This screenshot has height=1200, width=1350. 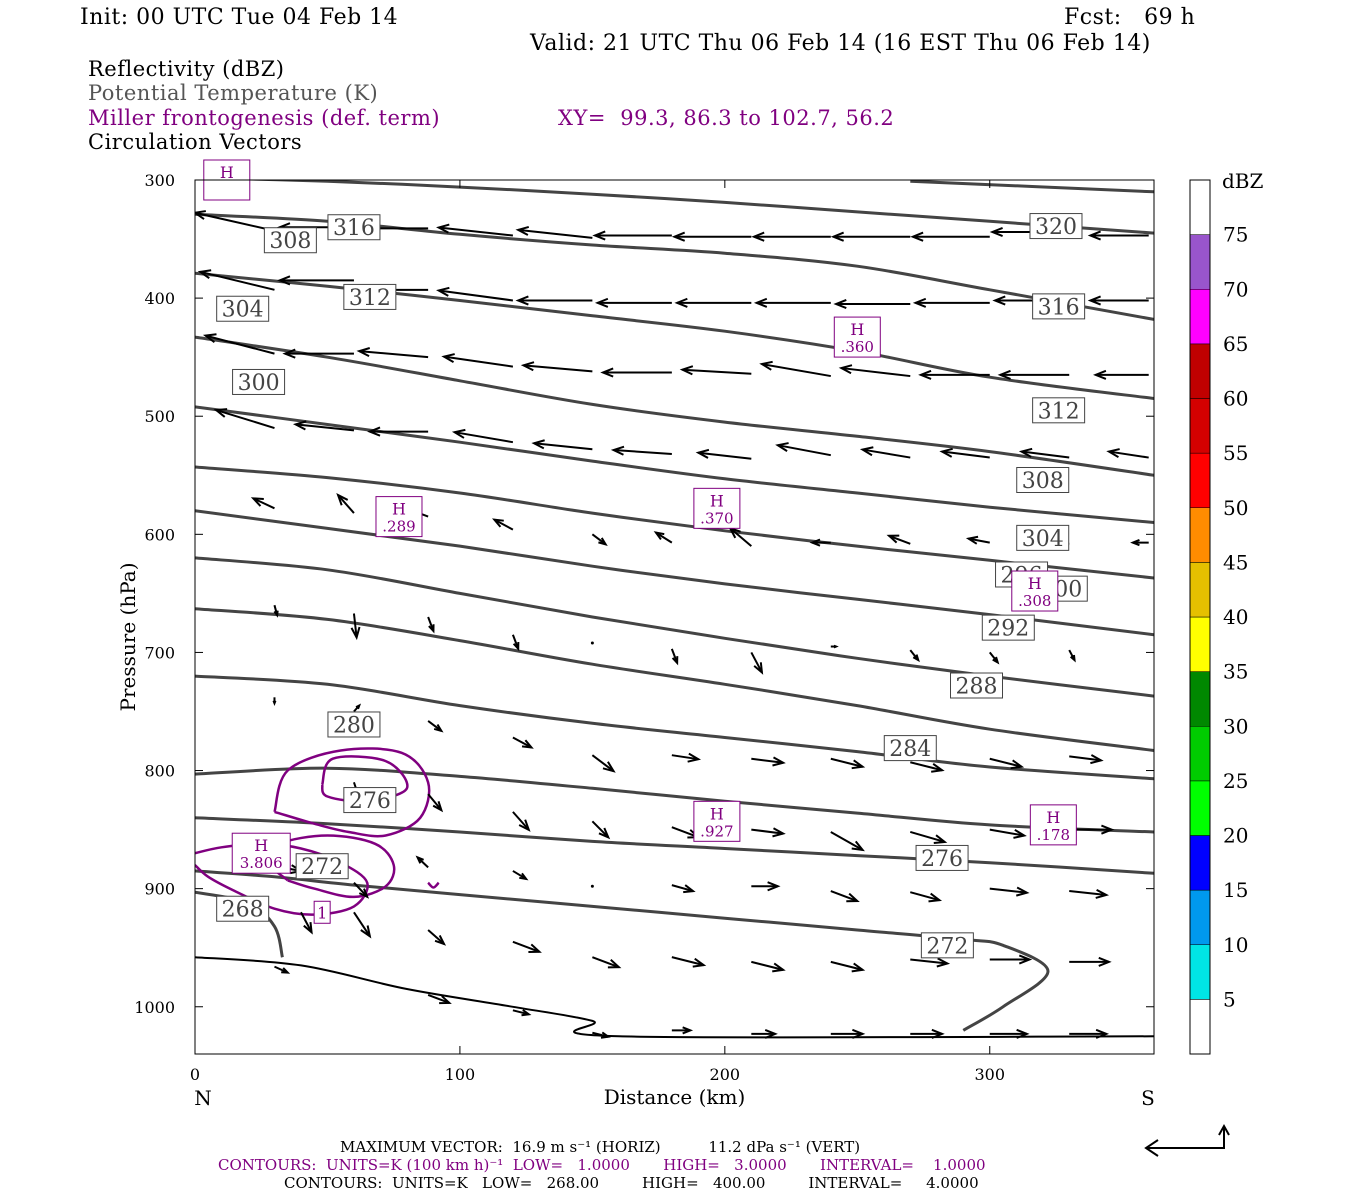 I want to click on colorbar-tick-label: 15, so click(x=1235, y=890).